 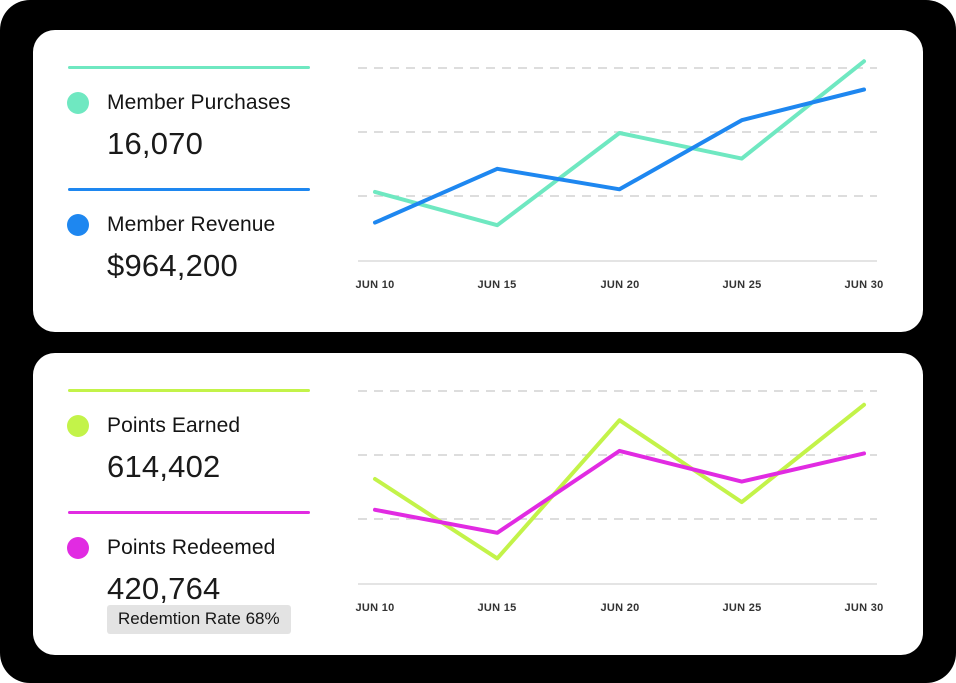 I want to click on line-points-earned, so click(x=619, y=481).